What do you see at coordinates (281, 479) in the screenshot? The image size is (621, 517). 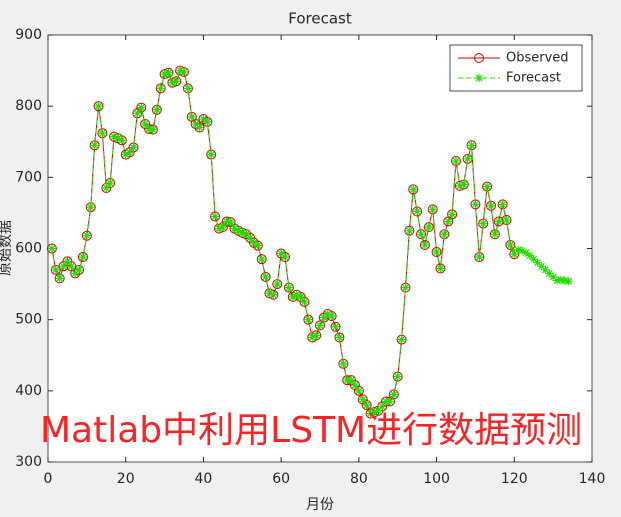 I see `x-tick-label: 60` at bounding box center [281, 479].